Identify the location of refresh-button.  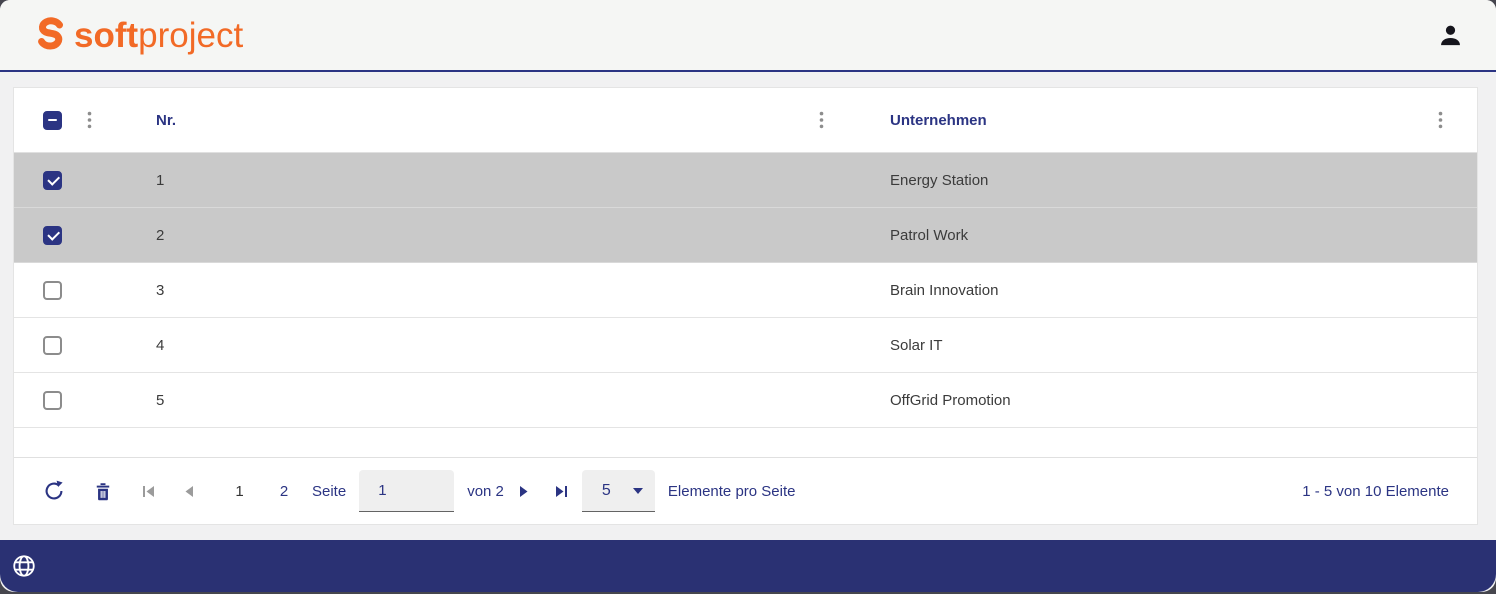
(54, 491).